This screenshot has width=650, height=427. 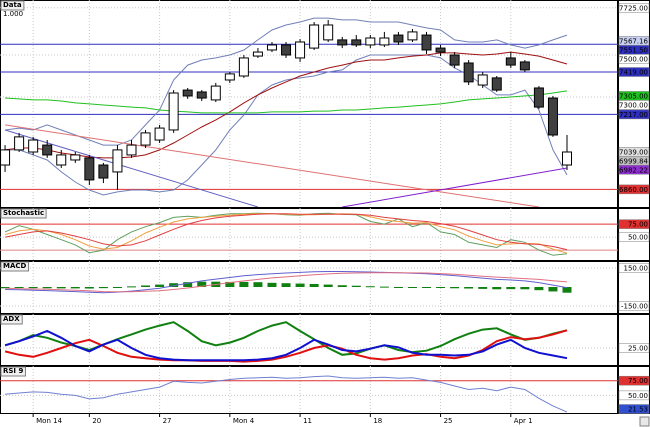 What do you see at coordinates (49, 421) in the screenshot?
I see `x-tick-label: Mon 14` at bounding box center [49, 421].